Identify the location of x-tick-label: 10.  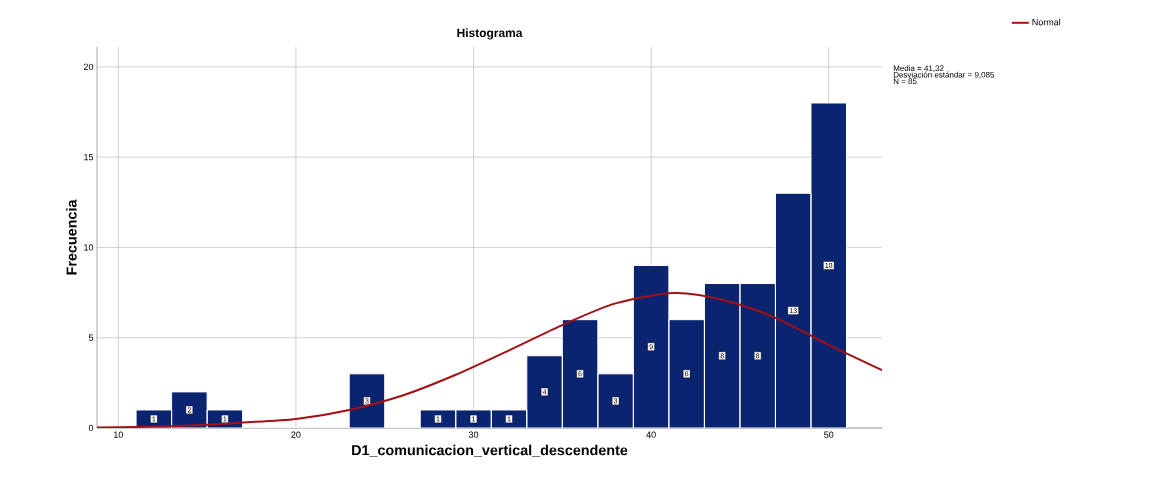
(118, 434).